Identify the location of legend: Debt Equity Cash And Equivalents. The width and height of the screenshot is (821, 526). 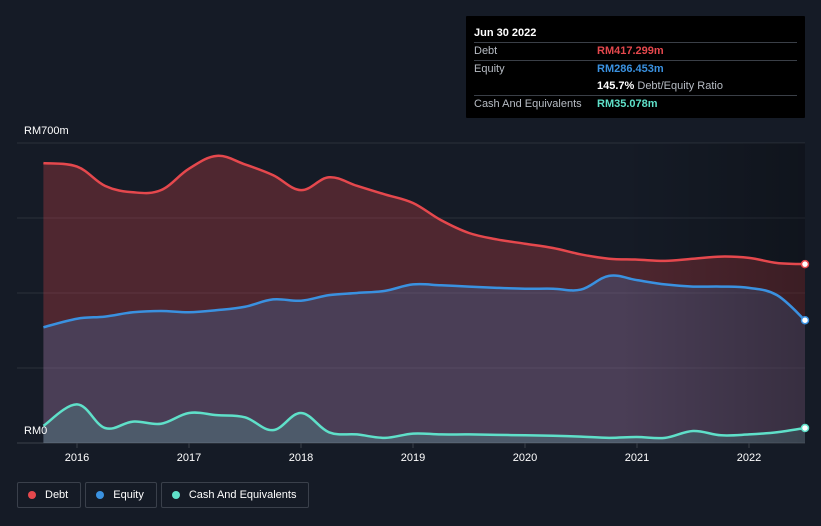
(163, 496).